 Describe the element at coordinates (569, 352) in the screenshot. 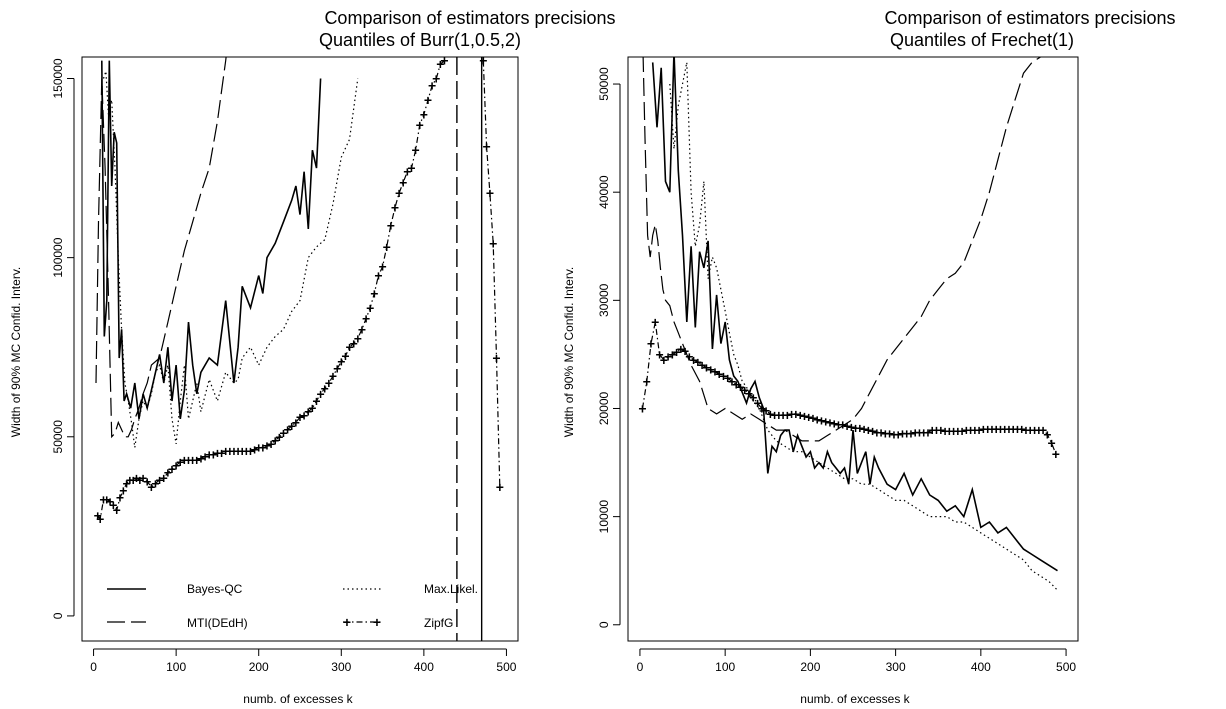

I see `y-axis-label: Width of 90% MC Confid. Interv.` at that location.